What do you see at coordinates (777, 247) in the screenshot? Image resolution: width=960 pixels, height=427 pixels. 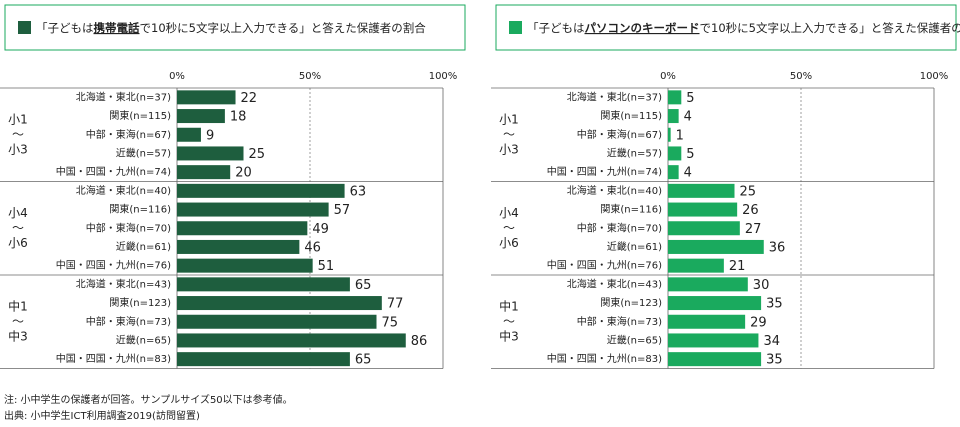 I see `value-label: 36` at bounding box center [777, 247].